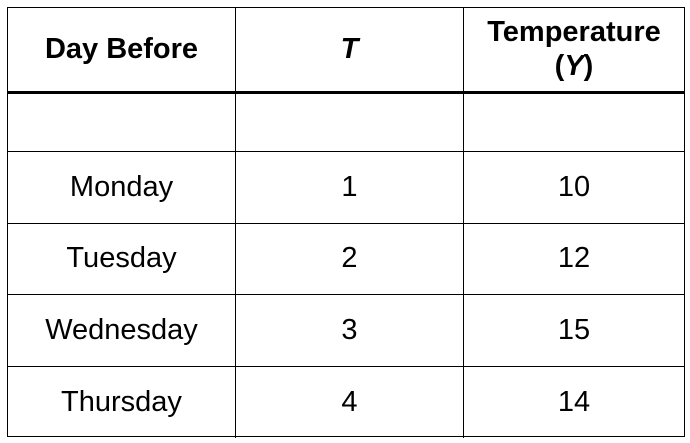 The width and height of the screenshot is (690, 443). I want to click on table-cell-t: 2, so click(350, 258).